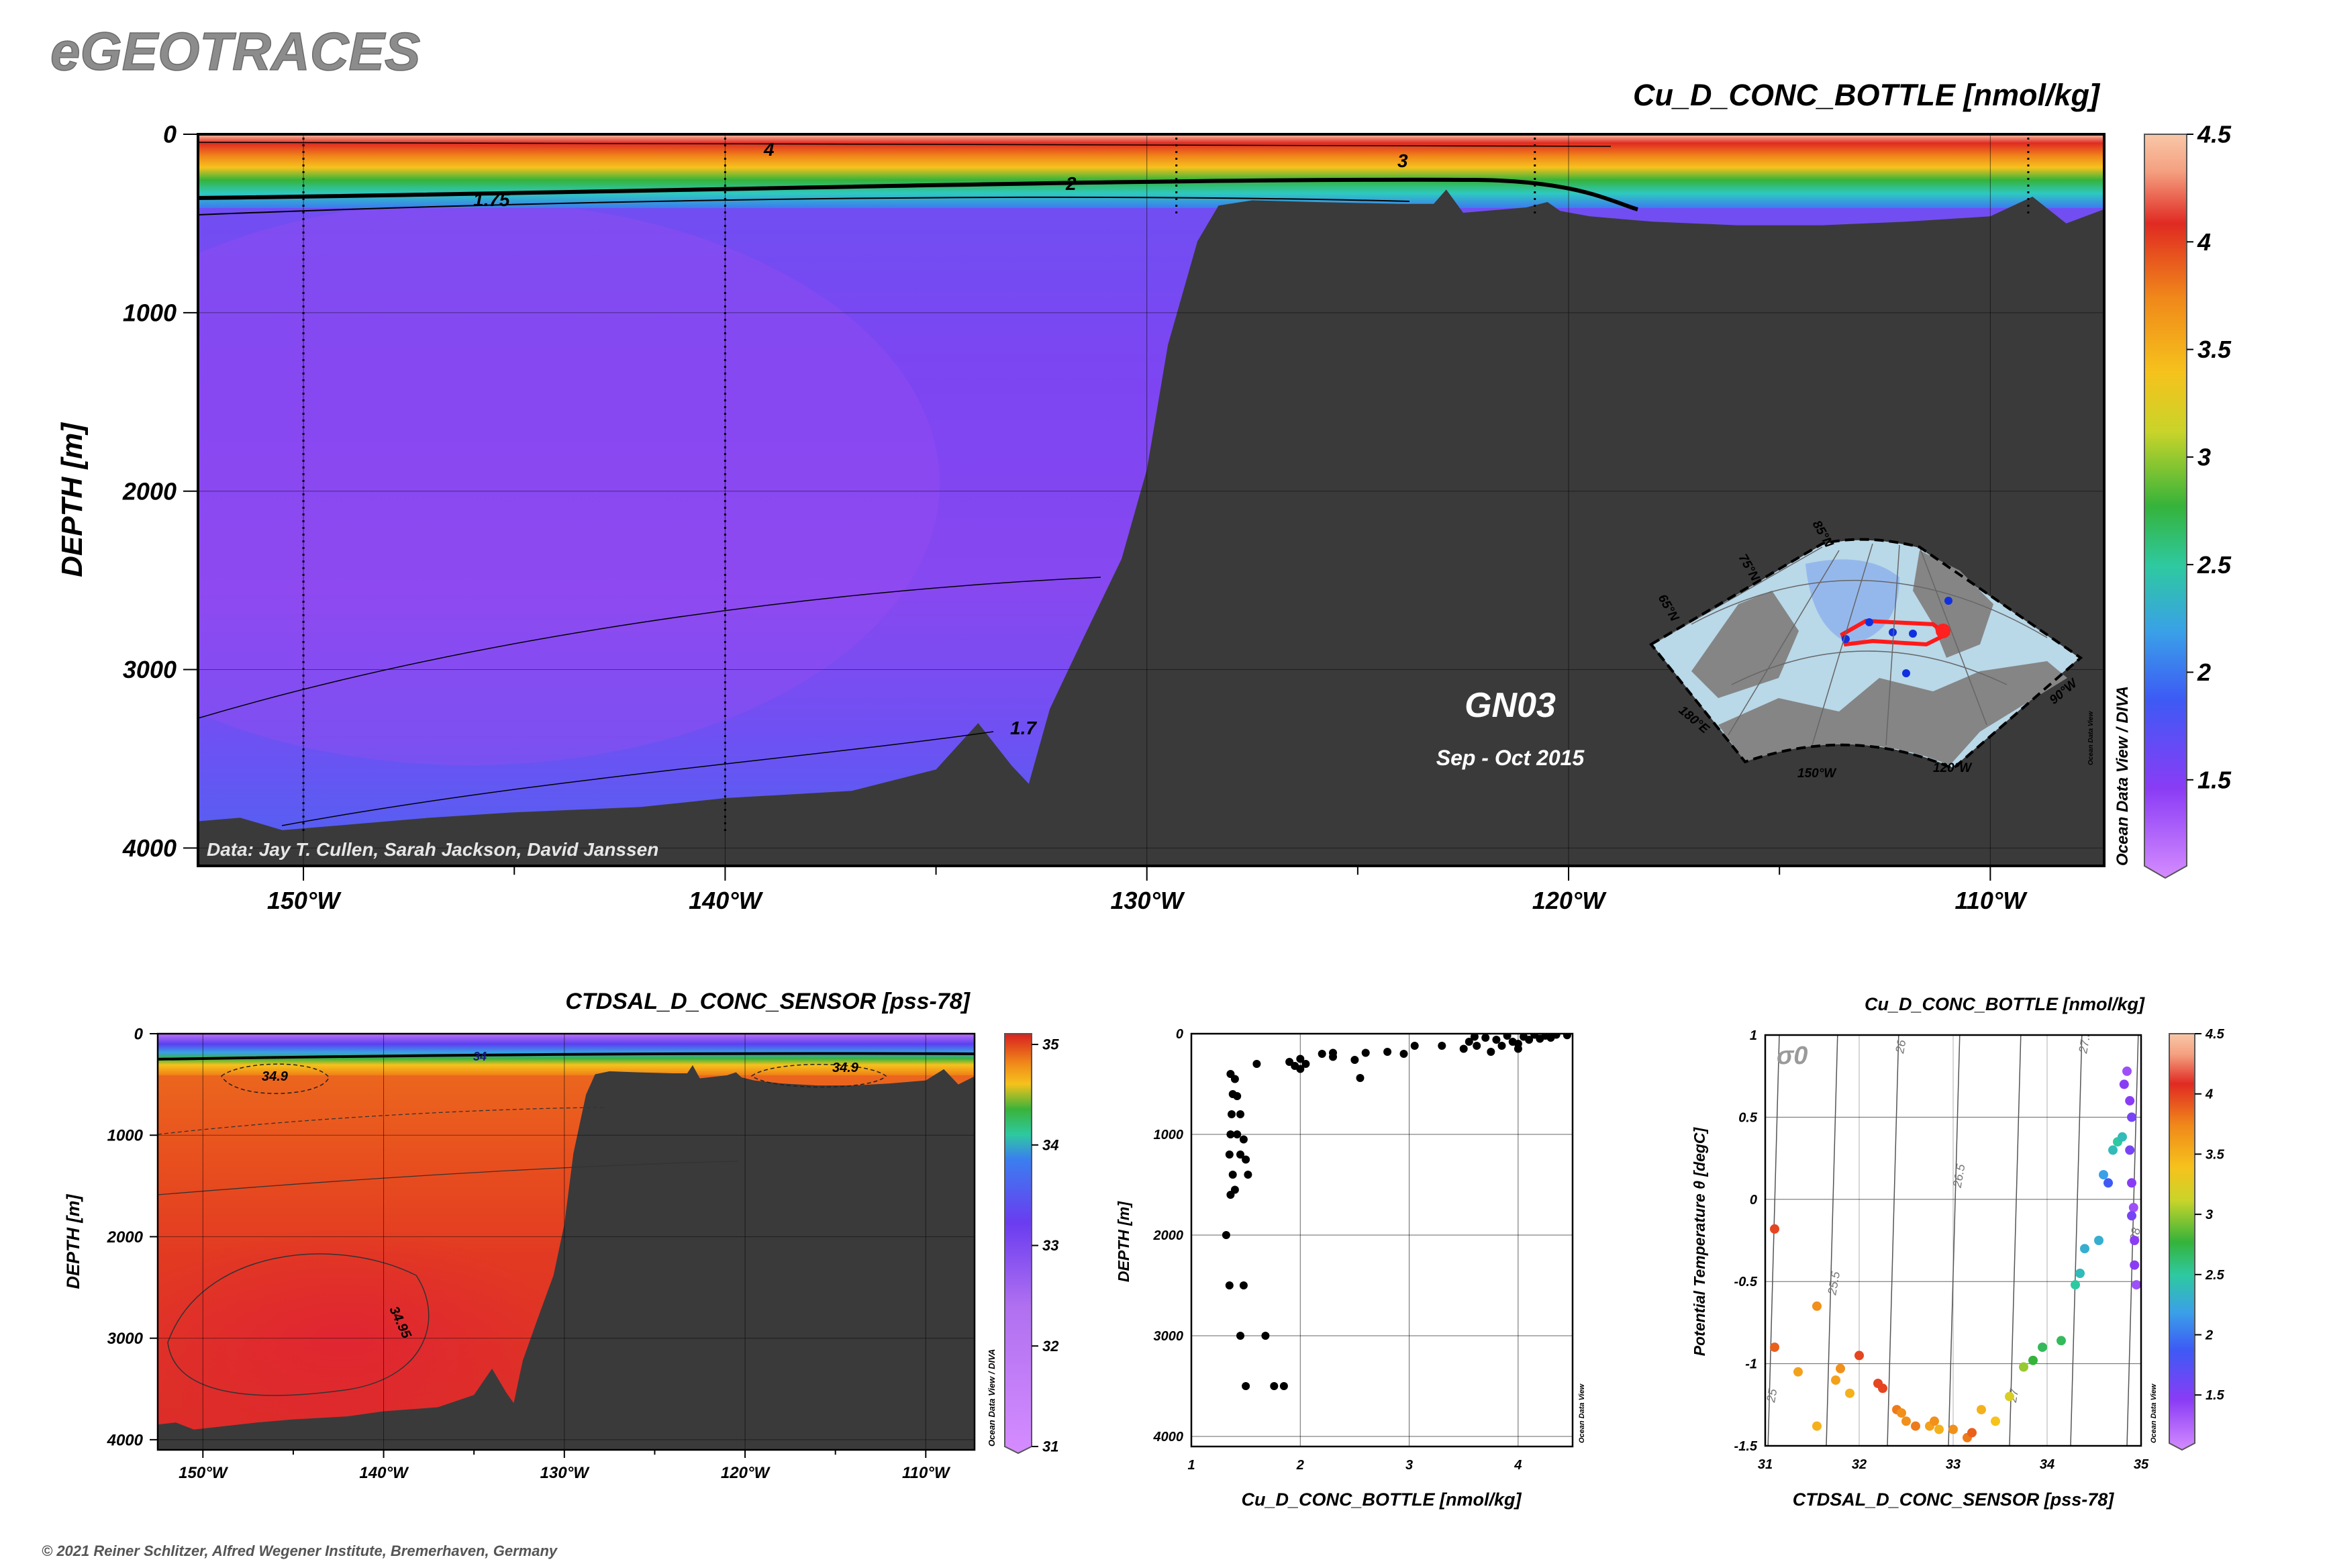  Describe the element at coordinates (1050, 1044) in the screenshot. I see `colorbar-tick-label: 35` at that location.